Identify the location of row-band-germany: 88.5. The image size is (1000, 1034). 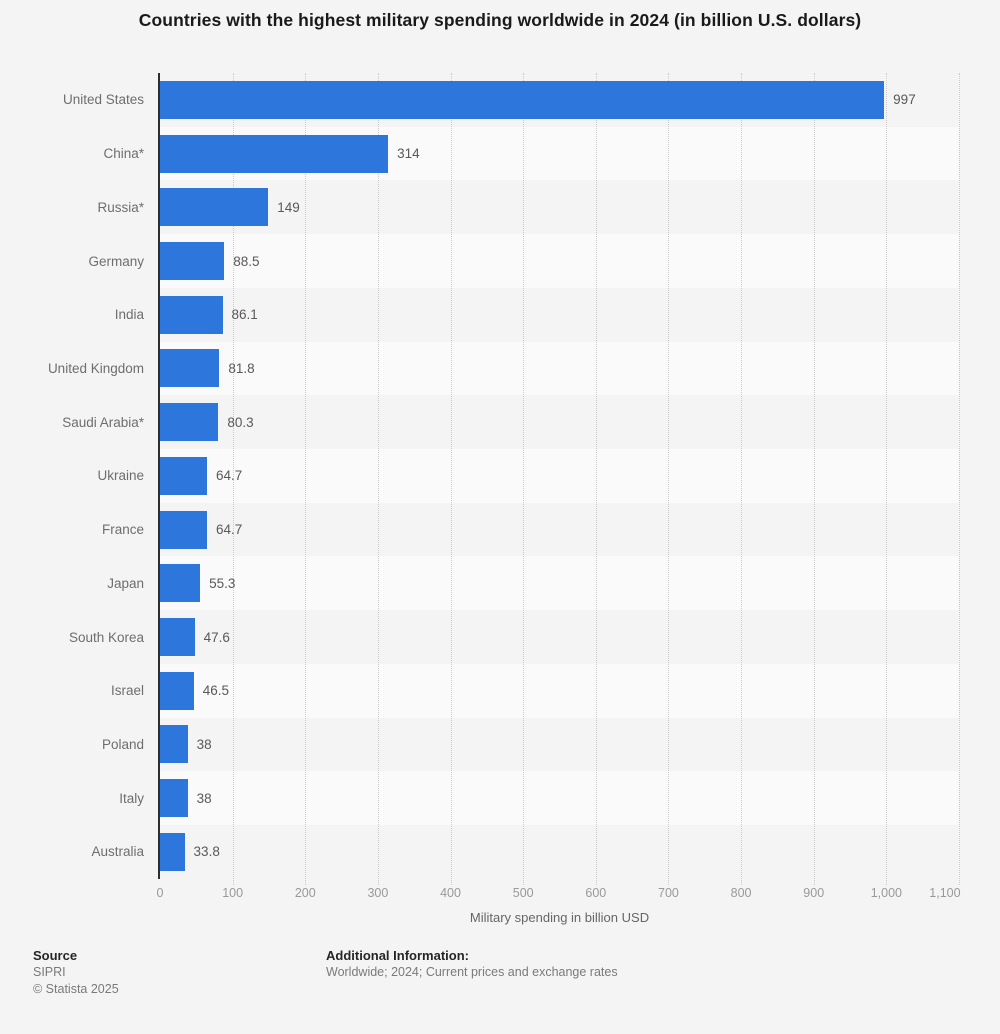
(559, 261).